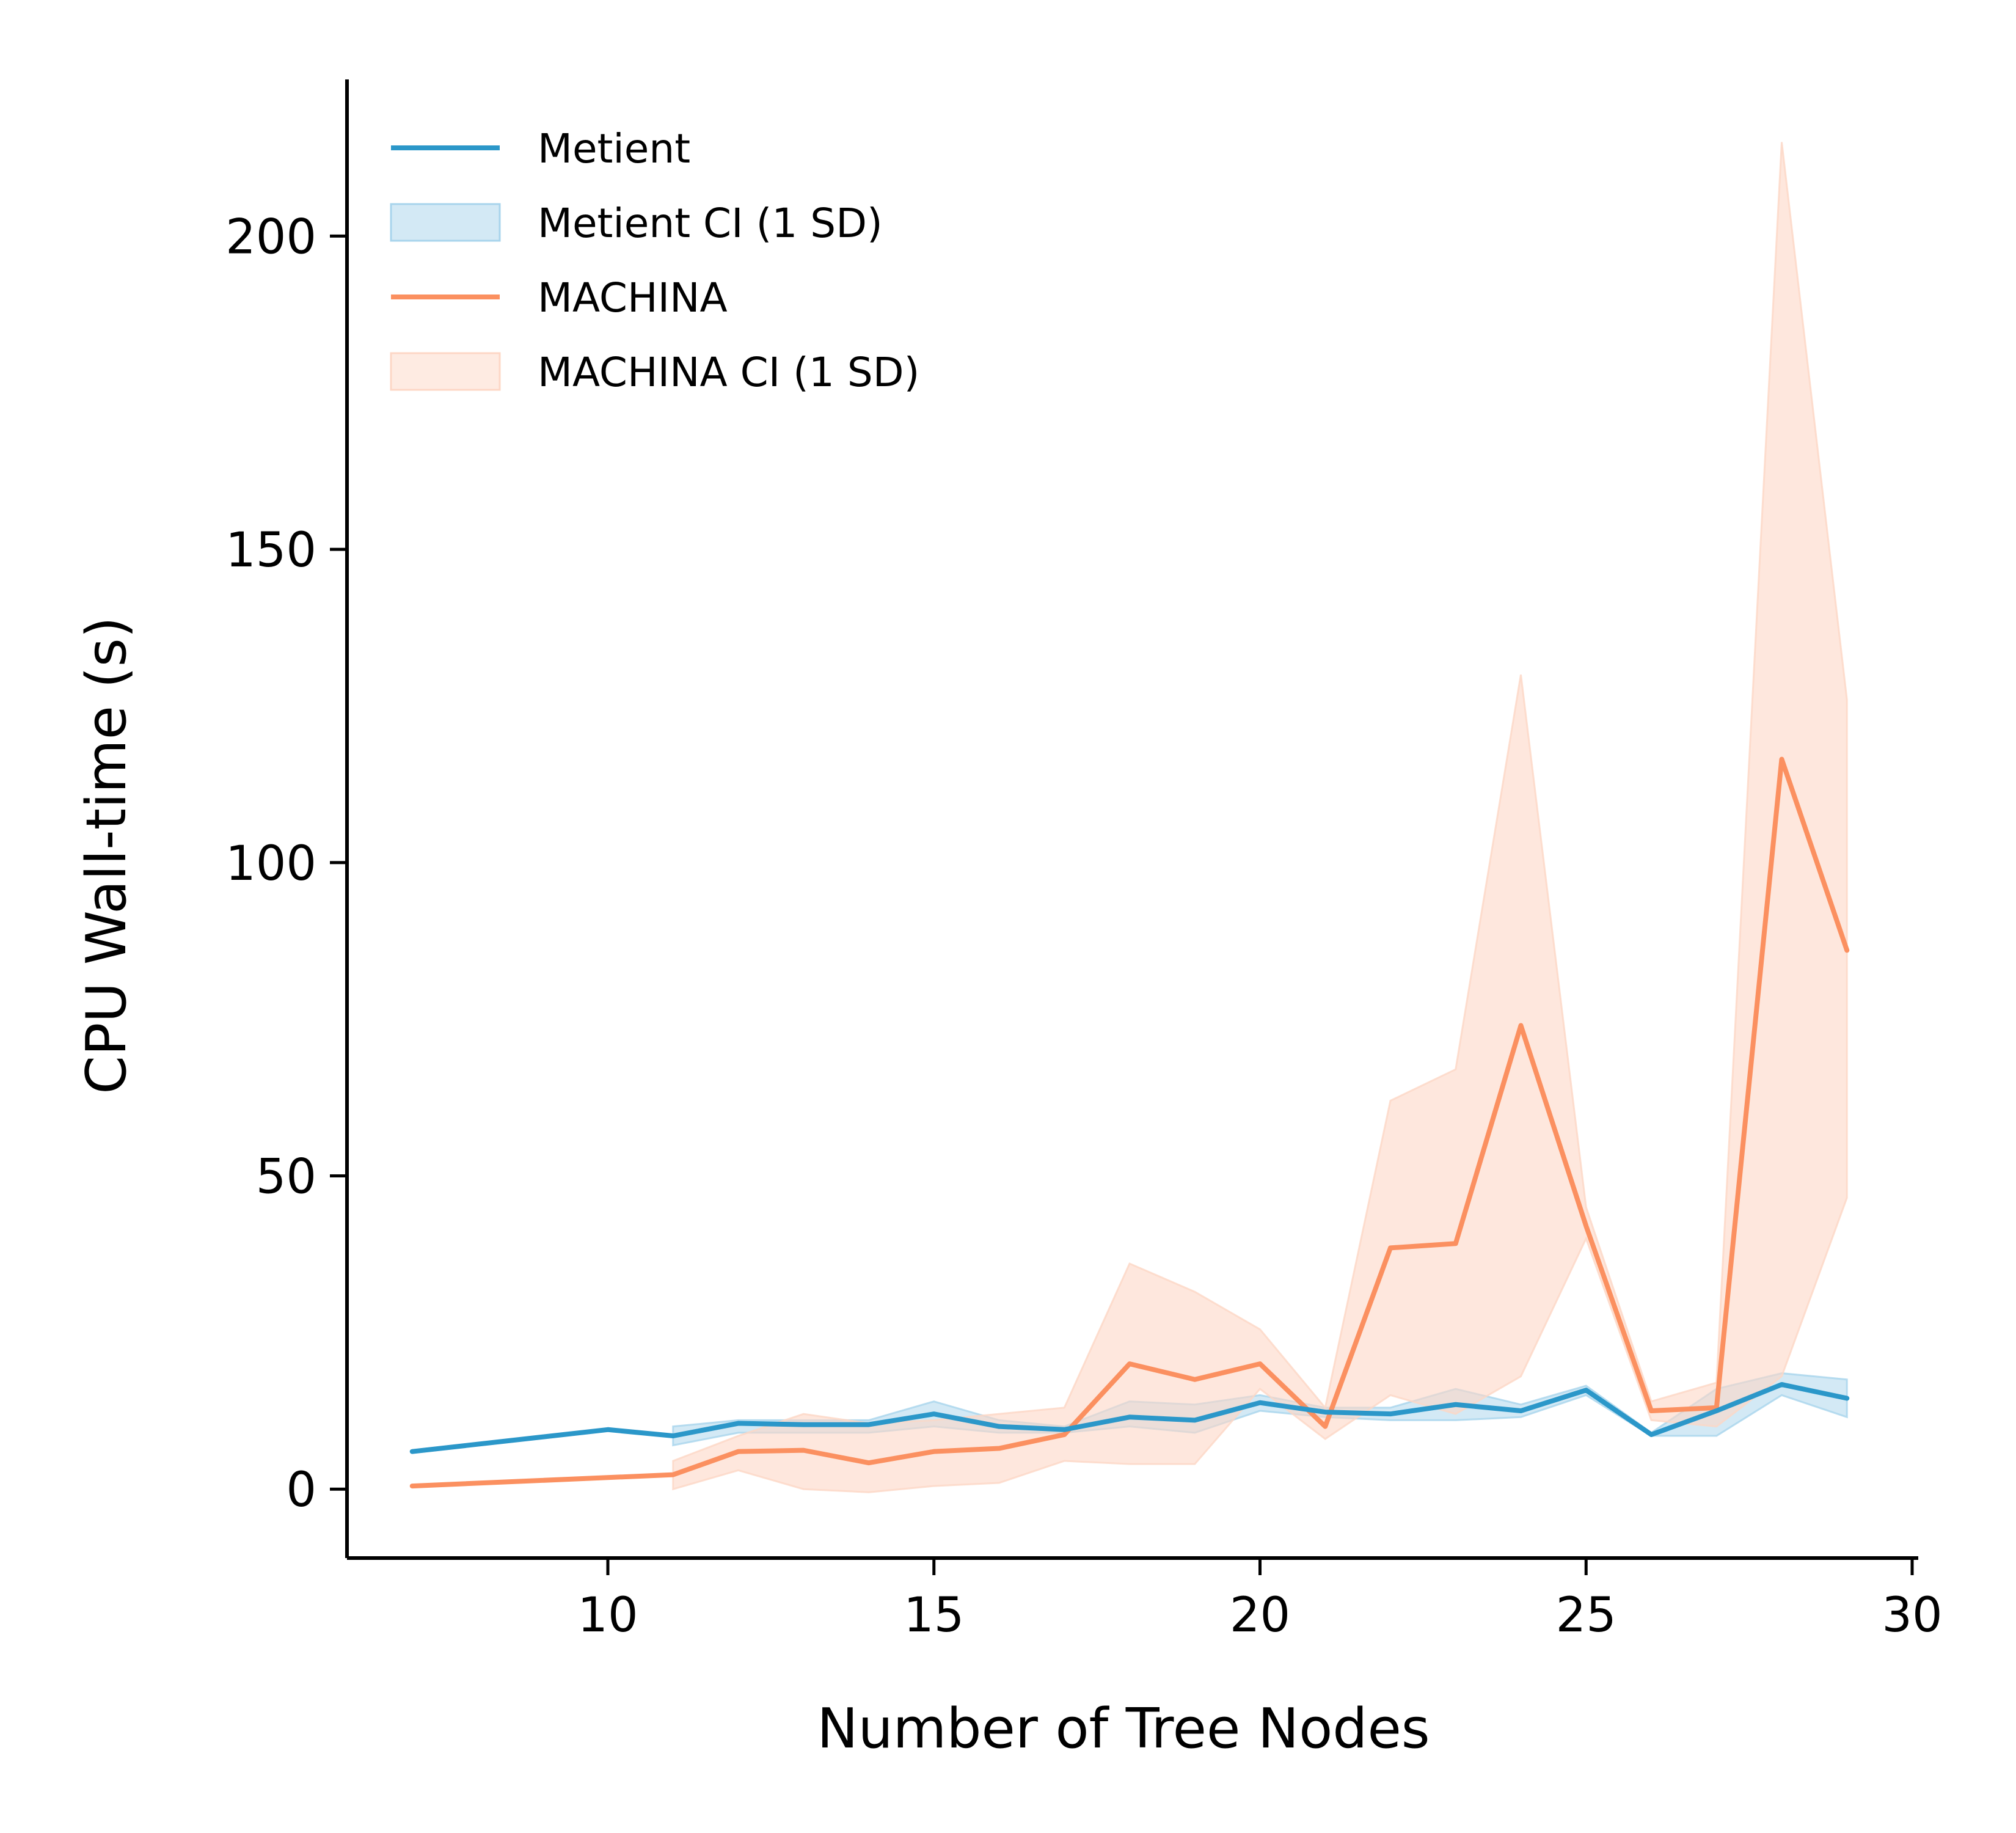  I want to click on x-tick-label: 25, so click(1586, 1615).